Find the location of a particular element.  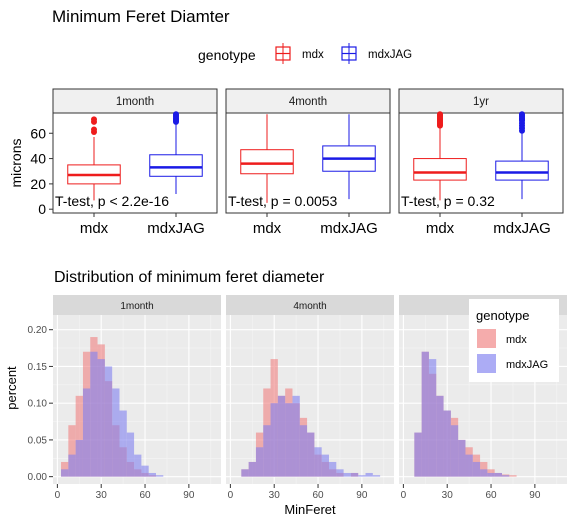

bottom-legend: genotype mdx mdxJAG is located at coordinates (514, 340).